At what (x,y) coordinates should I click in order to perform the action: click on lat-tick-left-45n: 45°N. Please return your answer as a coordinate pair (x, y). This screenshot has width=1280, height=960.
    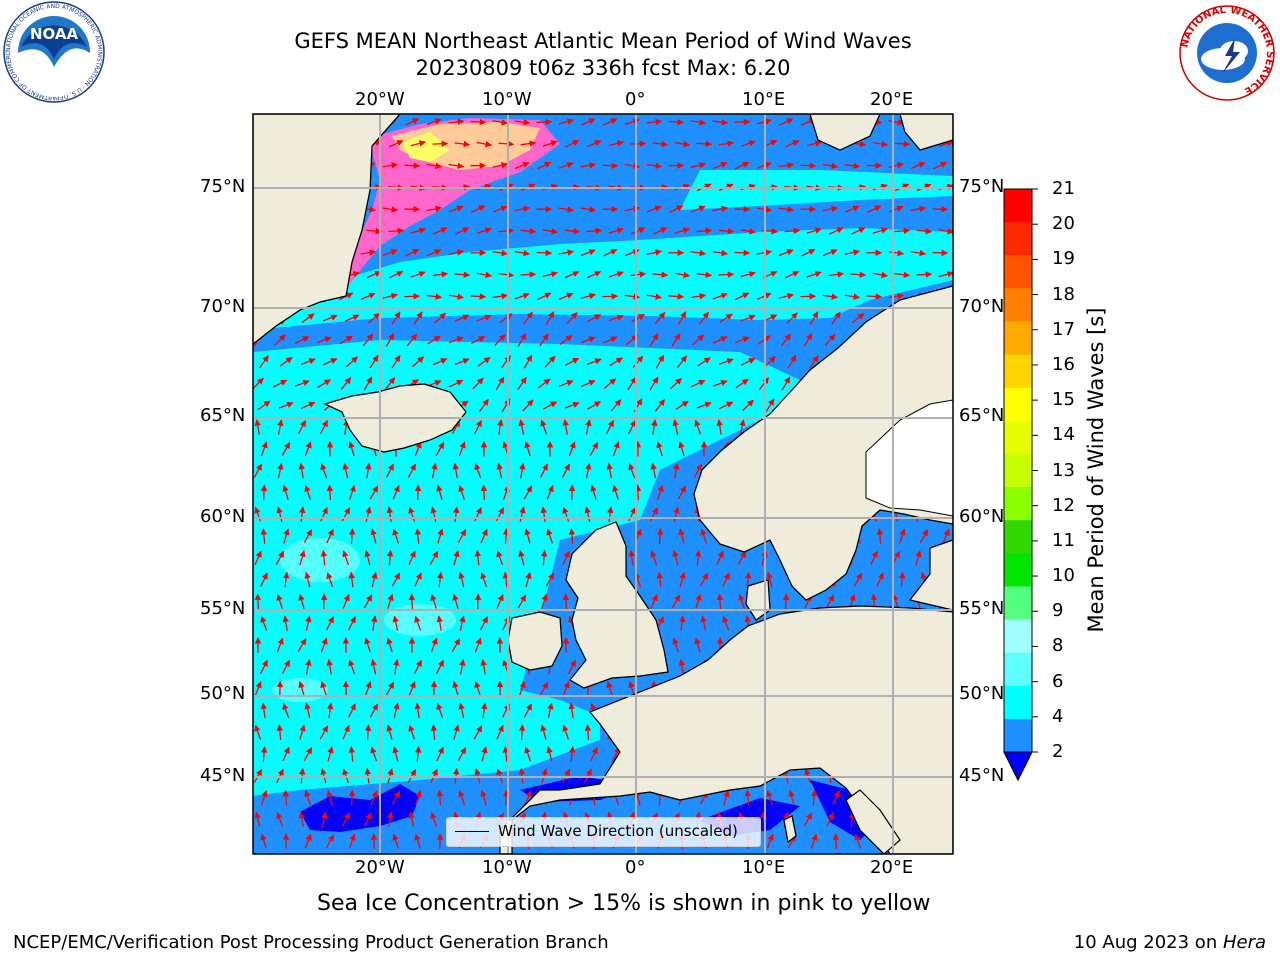
    Looking at the image, I should click on (223, 775).